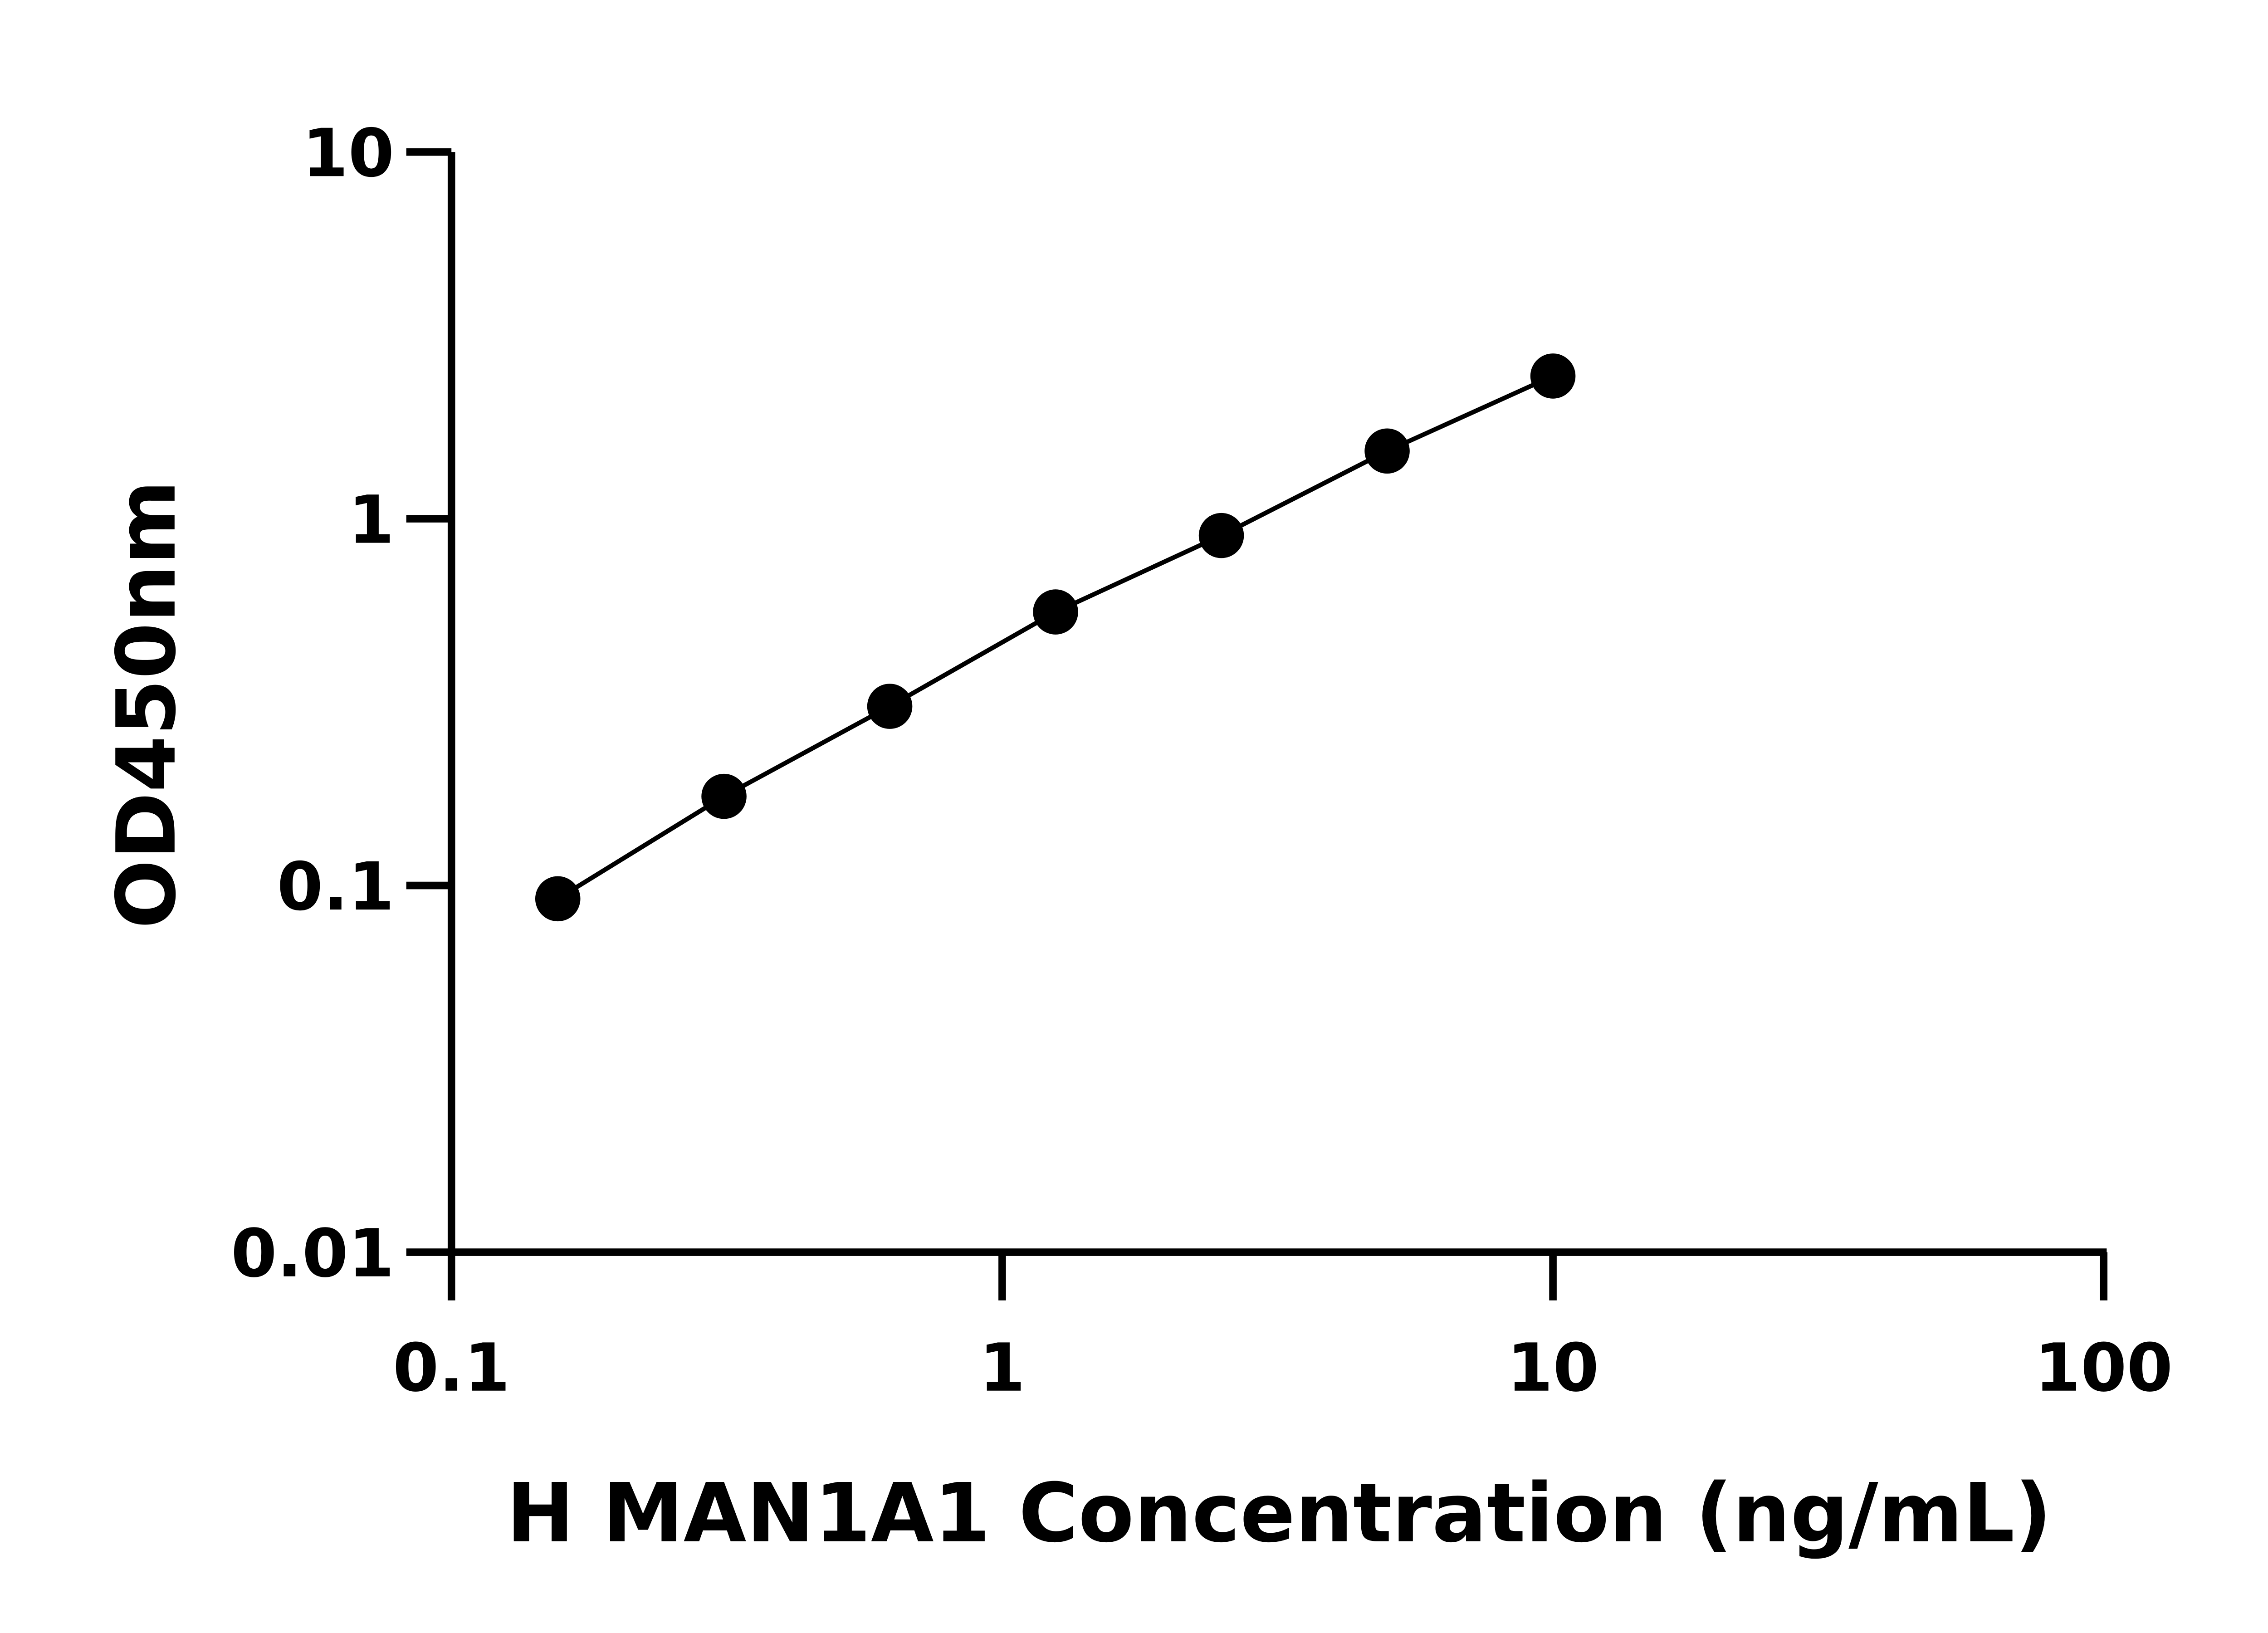  What do you see at coordinates (1003, 1368) in the screenshot?
I see `x-tick-label: 1` at bounding box center [1003, 1368].